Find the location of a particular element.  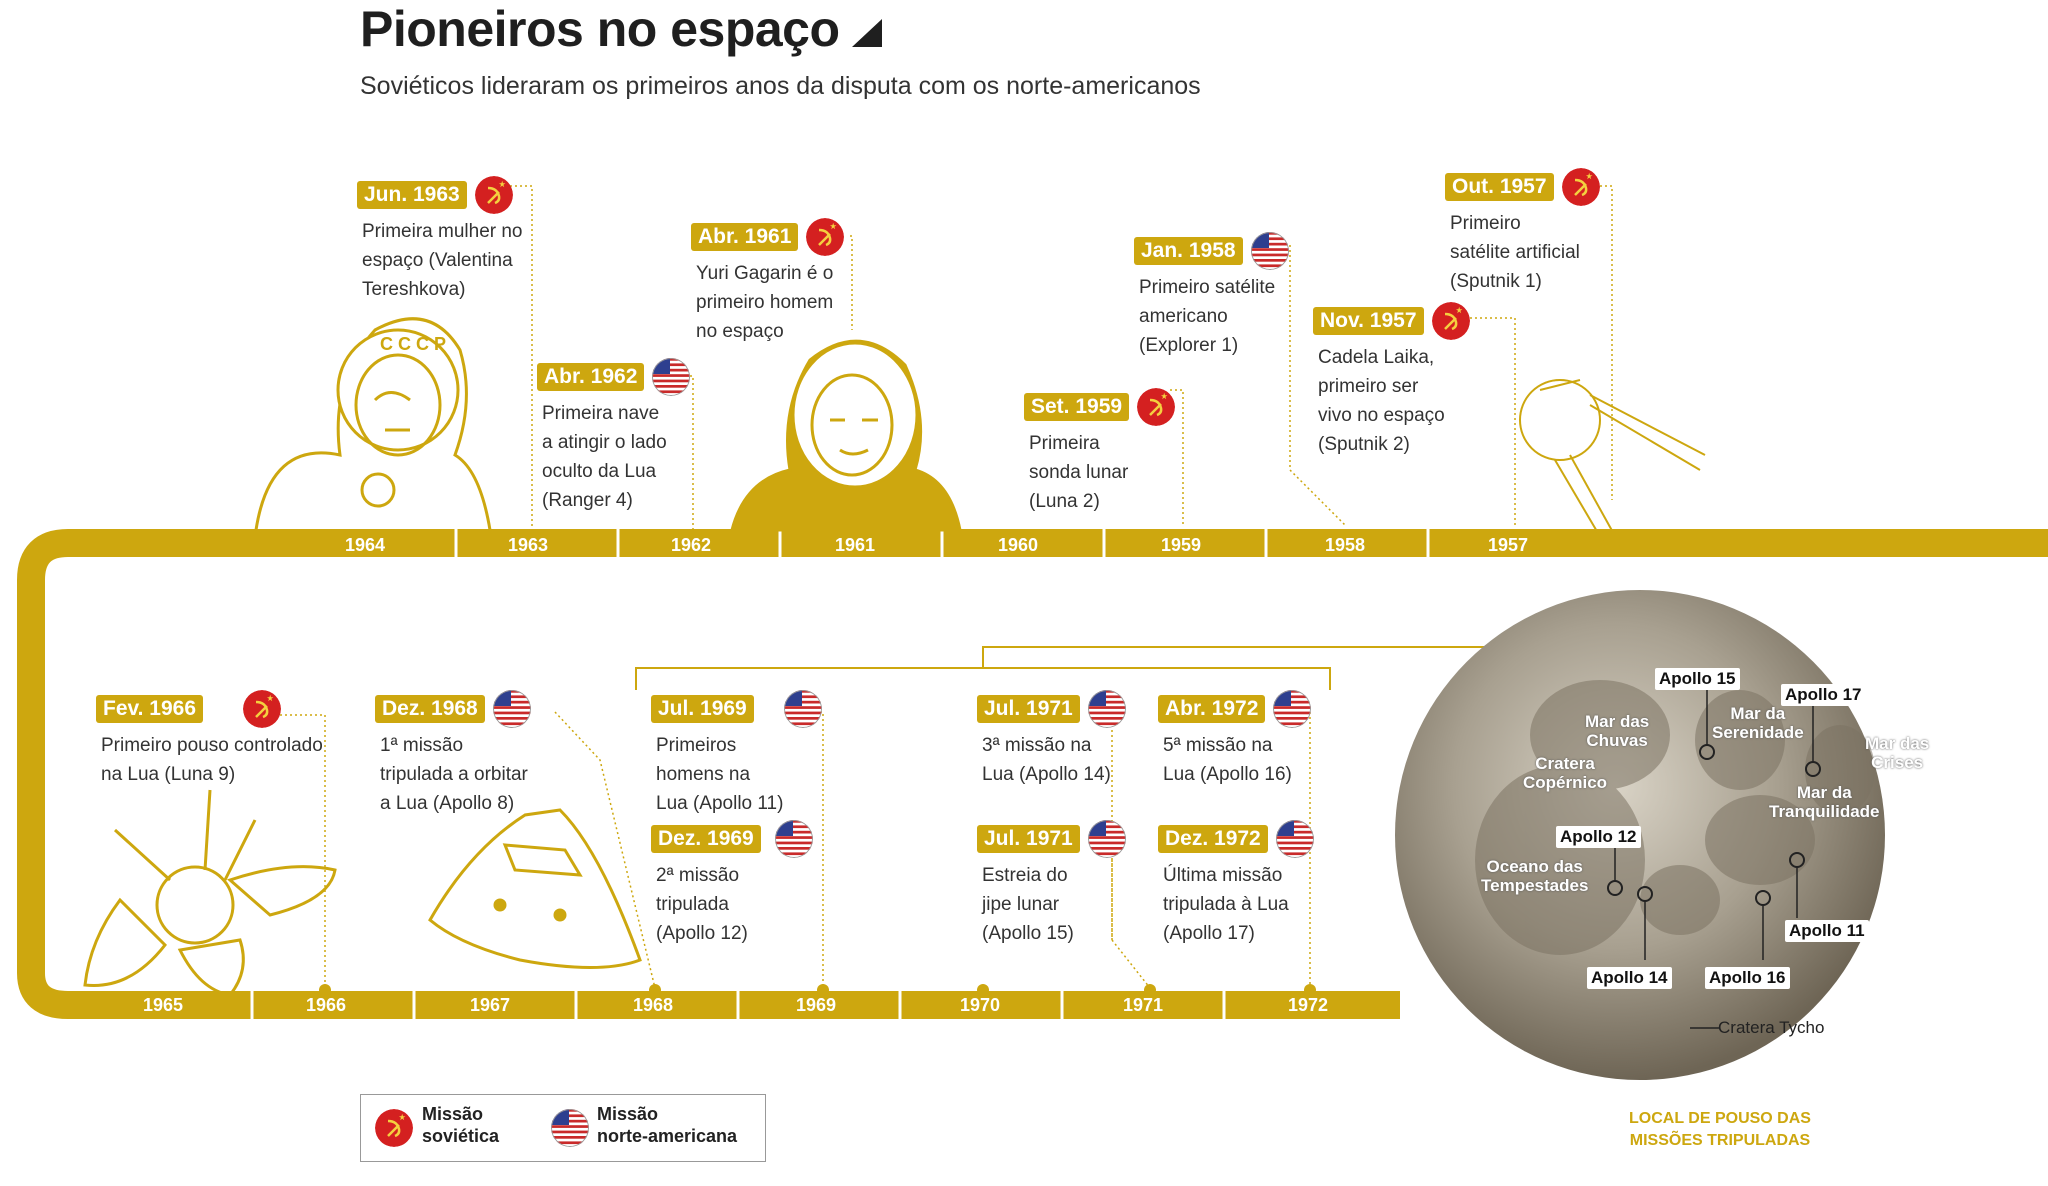

event-date: Jan. 1958 is located at coordinates (1188, 251).